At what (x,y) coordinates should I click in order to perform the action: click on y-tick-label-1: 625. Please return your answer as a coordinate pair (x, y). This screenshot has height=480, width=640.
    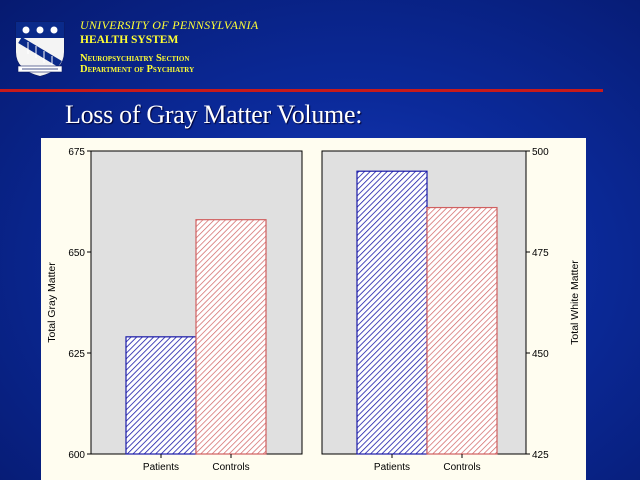
    Looking at the image, I should click on (76, 354).